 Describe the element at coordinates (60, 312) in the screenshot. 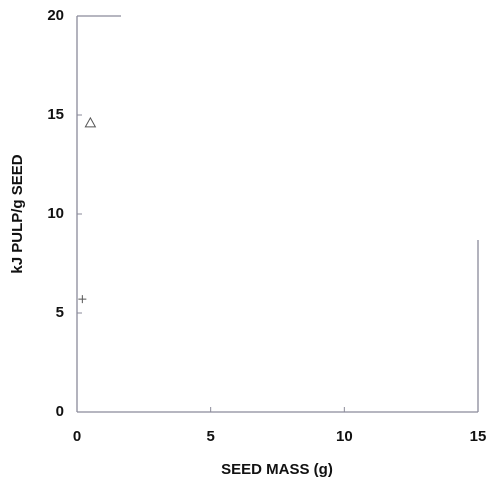

I see `y-tick-label: 5` at that location.